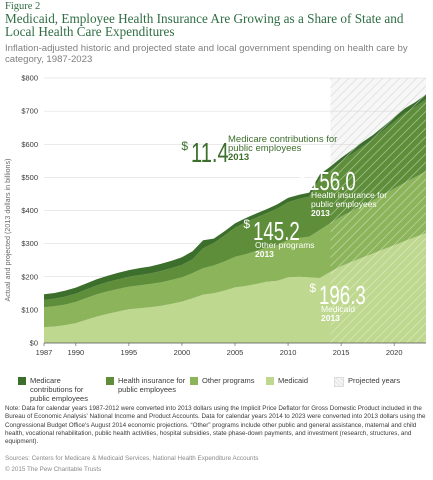 Image resolution: width=433 pixels, height=480 pixels. What do you see at coordinates (53, 469) in the screenshot?
I see `copyright-text: © 2015 The Pew Charitable Trusts` at bounding box center [53, 469].